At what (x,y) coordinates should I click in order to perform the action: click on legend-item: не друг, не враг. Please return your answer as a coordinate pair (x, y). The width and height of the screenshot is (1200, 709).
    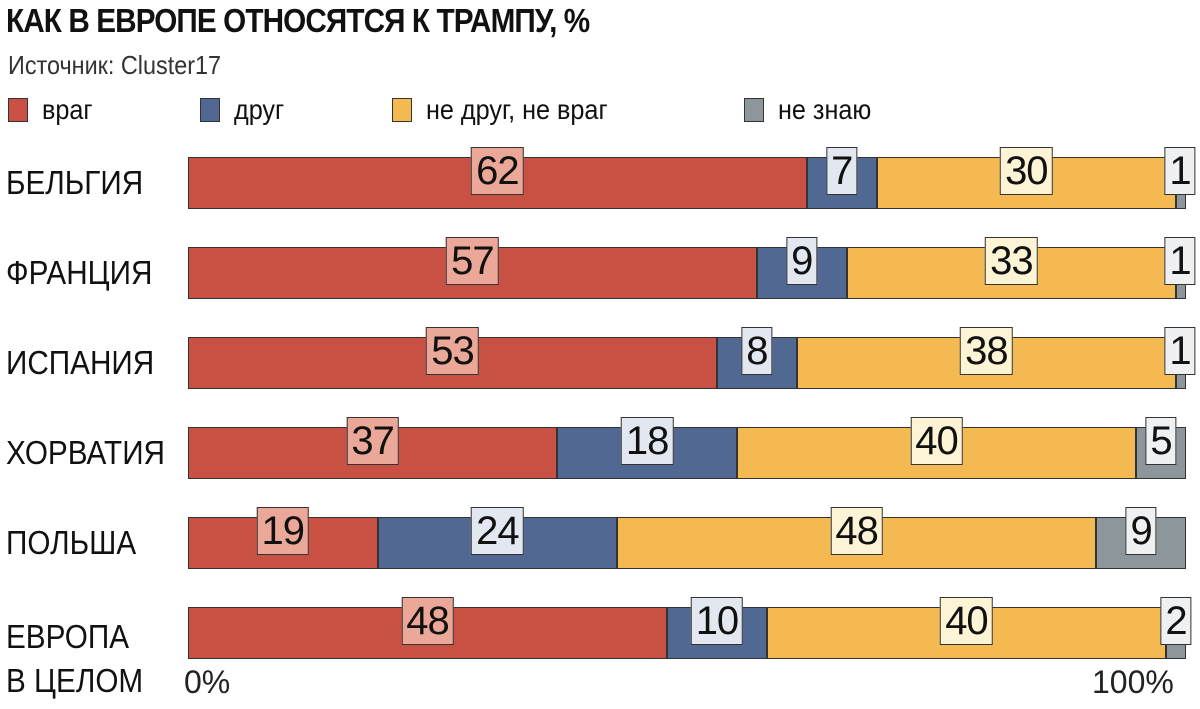
    Looking at the image, I should click on (510, 110).